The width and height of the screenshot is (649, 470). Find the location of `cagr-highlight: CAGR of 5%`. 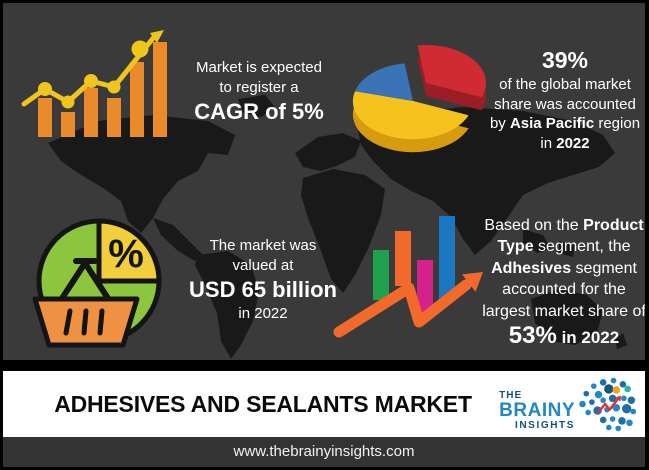

cagr-highlight: CAGR of 5% is located at coordinates (259, 111).